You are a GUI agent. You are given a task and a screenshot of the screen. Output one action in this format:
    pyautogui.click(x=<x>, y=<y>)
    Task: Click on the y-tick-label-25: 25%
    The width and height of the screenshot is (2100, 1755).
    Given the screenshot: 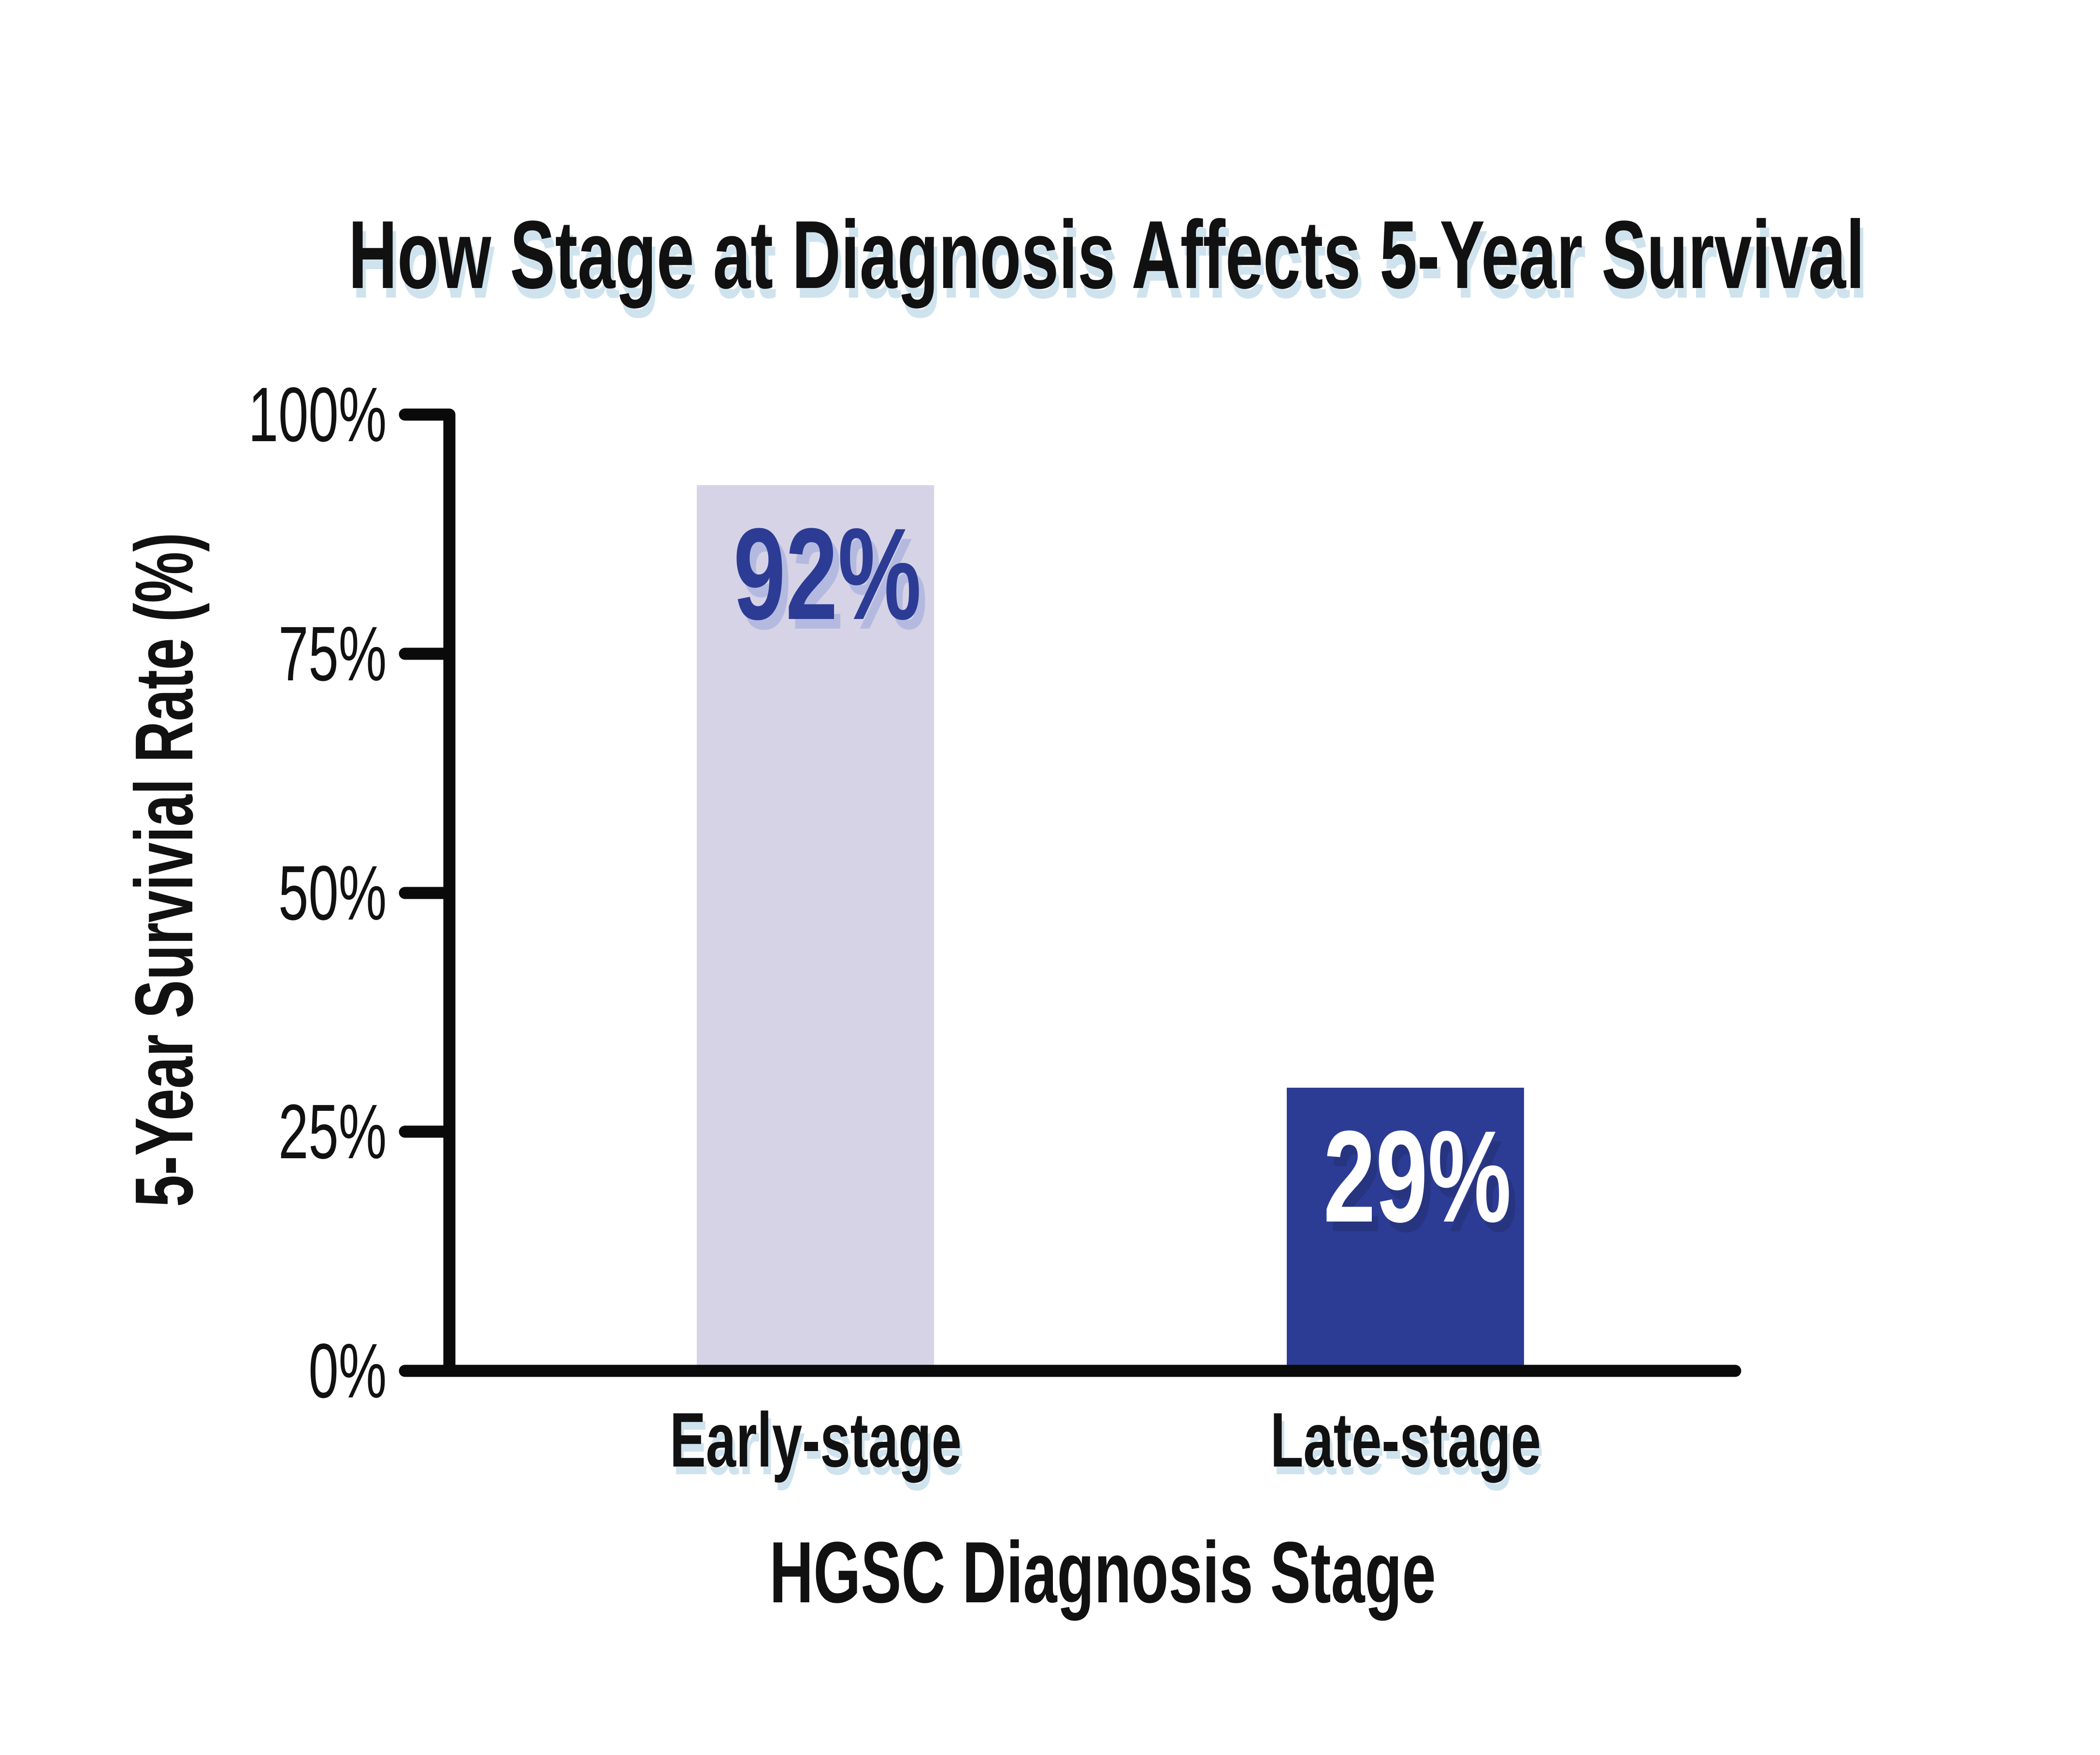 What is the action you would take?
    pyautogui.click(x=332, y=1131)
    